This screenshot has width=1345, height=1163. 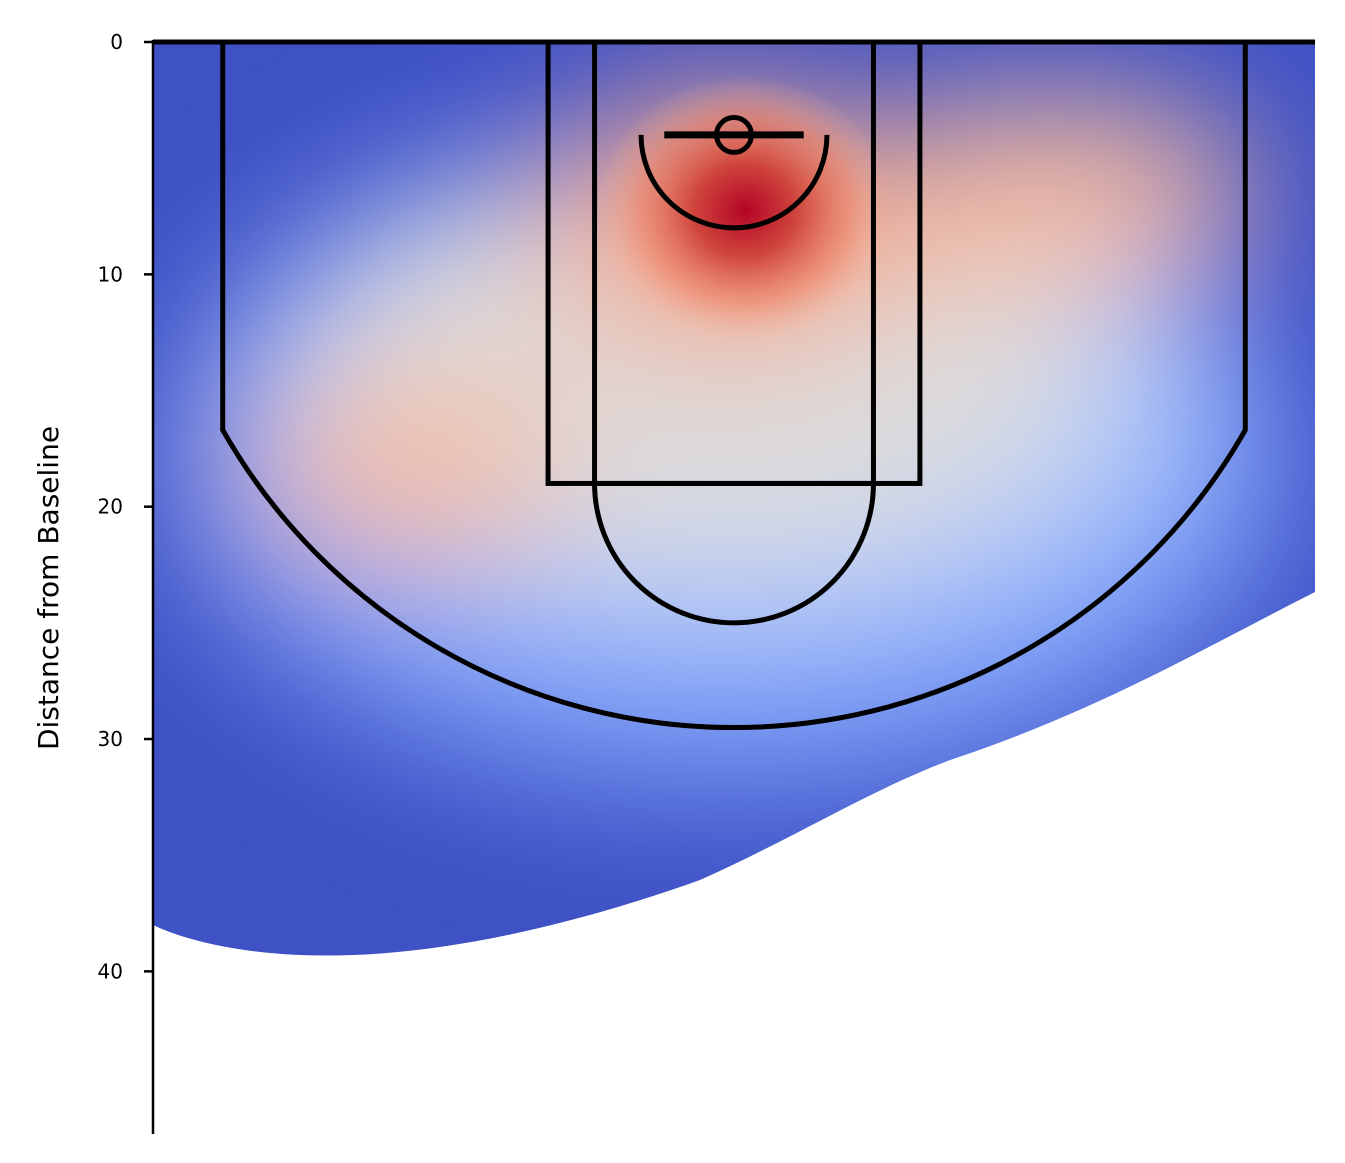 What do you see at coordinates (410, 470) in the screenshot?
I see `density-hot-left` at bounding box center [410, 470].